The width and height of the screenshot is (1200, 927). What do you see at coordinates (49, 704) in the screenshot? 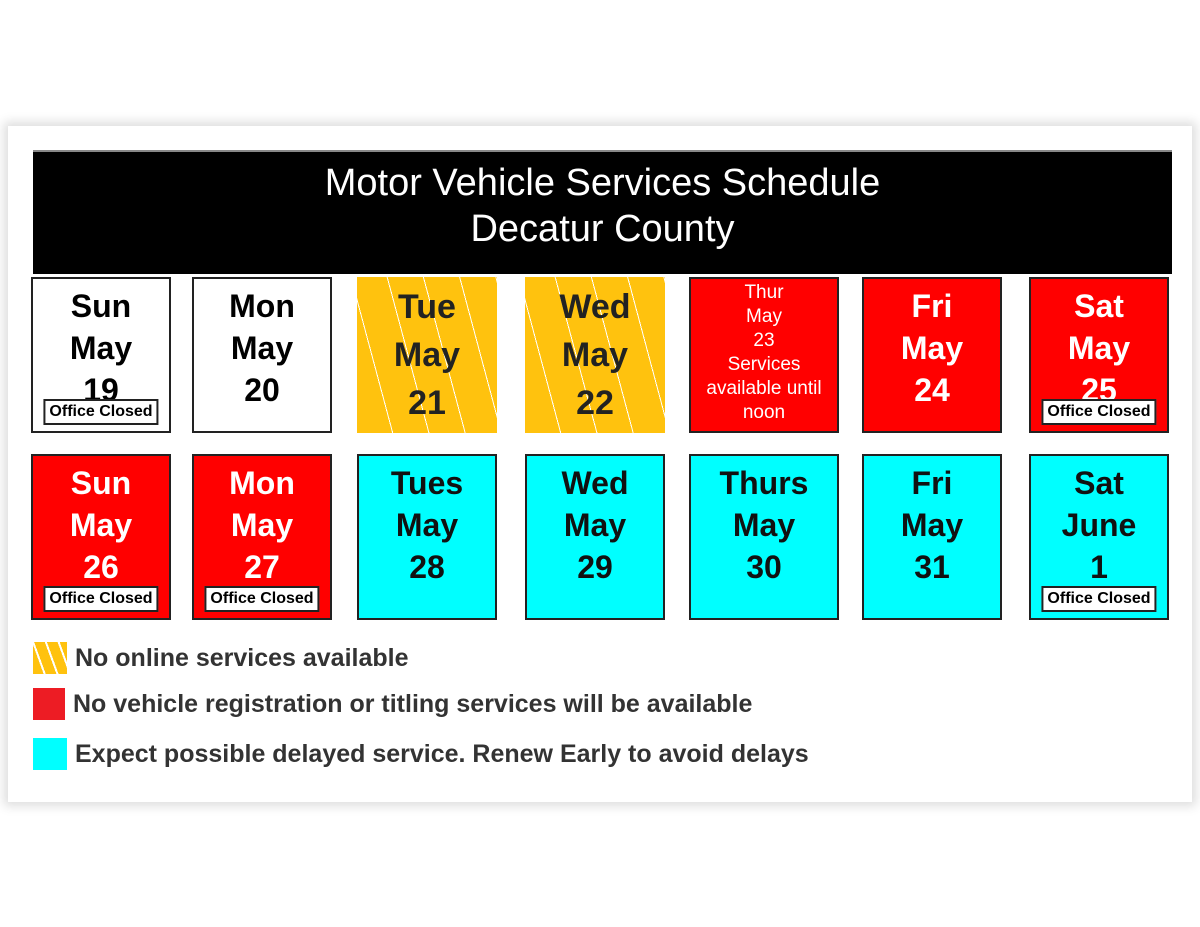
I see `red-swatch-icon` at bounding box center [49, 704].